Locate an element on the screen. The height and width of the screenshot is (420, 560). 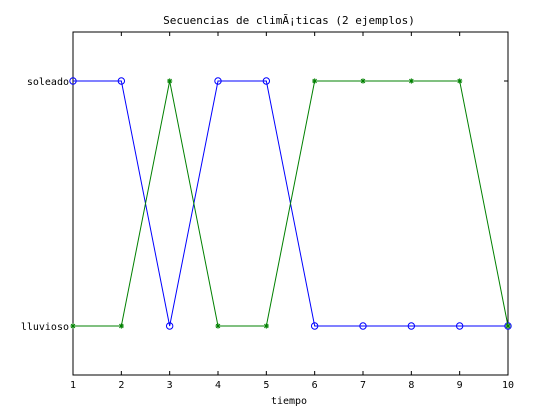
x-tick-label: 3 is located at coordinates (170, 385).